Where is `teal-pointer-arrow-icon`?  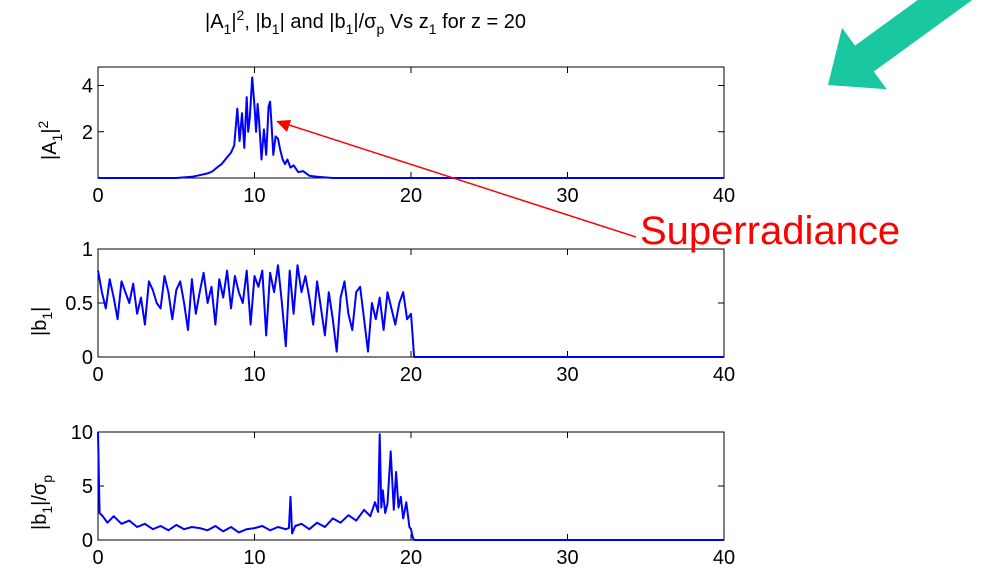
teal-pointer-arrow-icon is located at coordinates (901, 45).